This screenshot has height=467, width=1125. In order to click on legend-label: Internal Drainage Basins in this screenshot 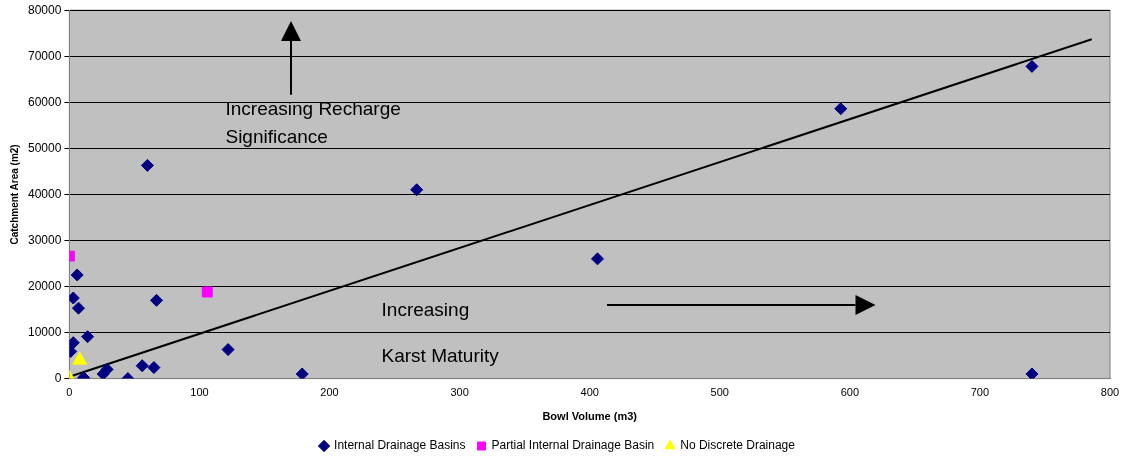, I will do `click(400, 445)`.